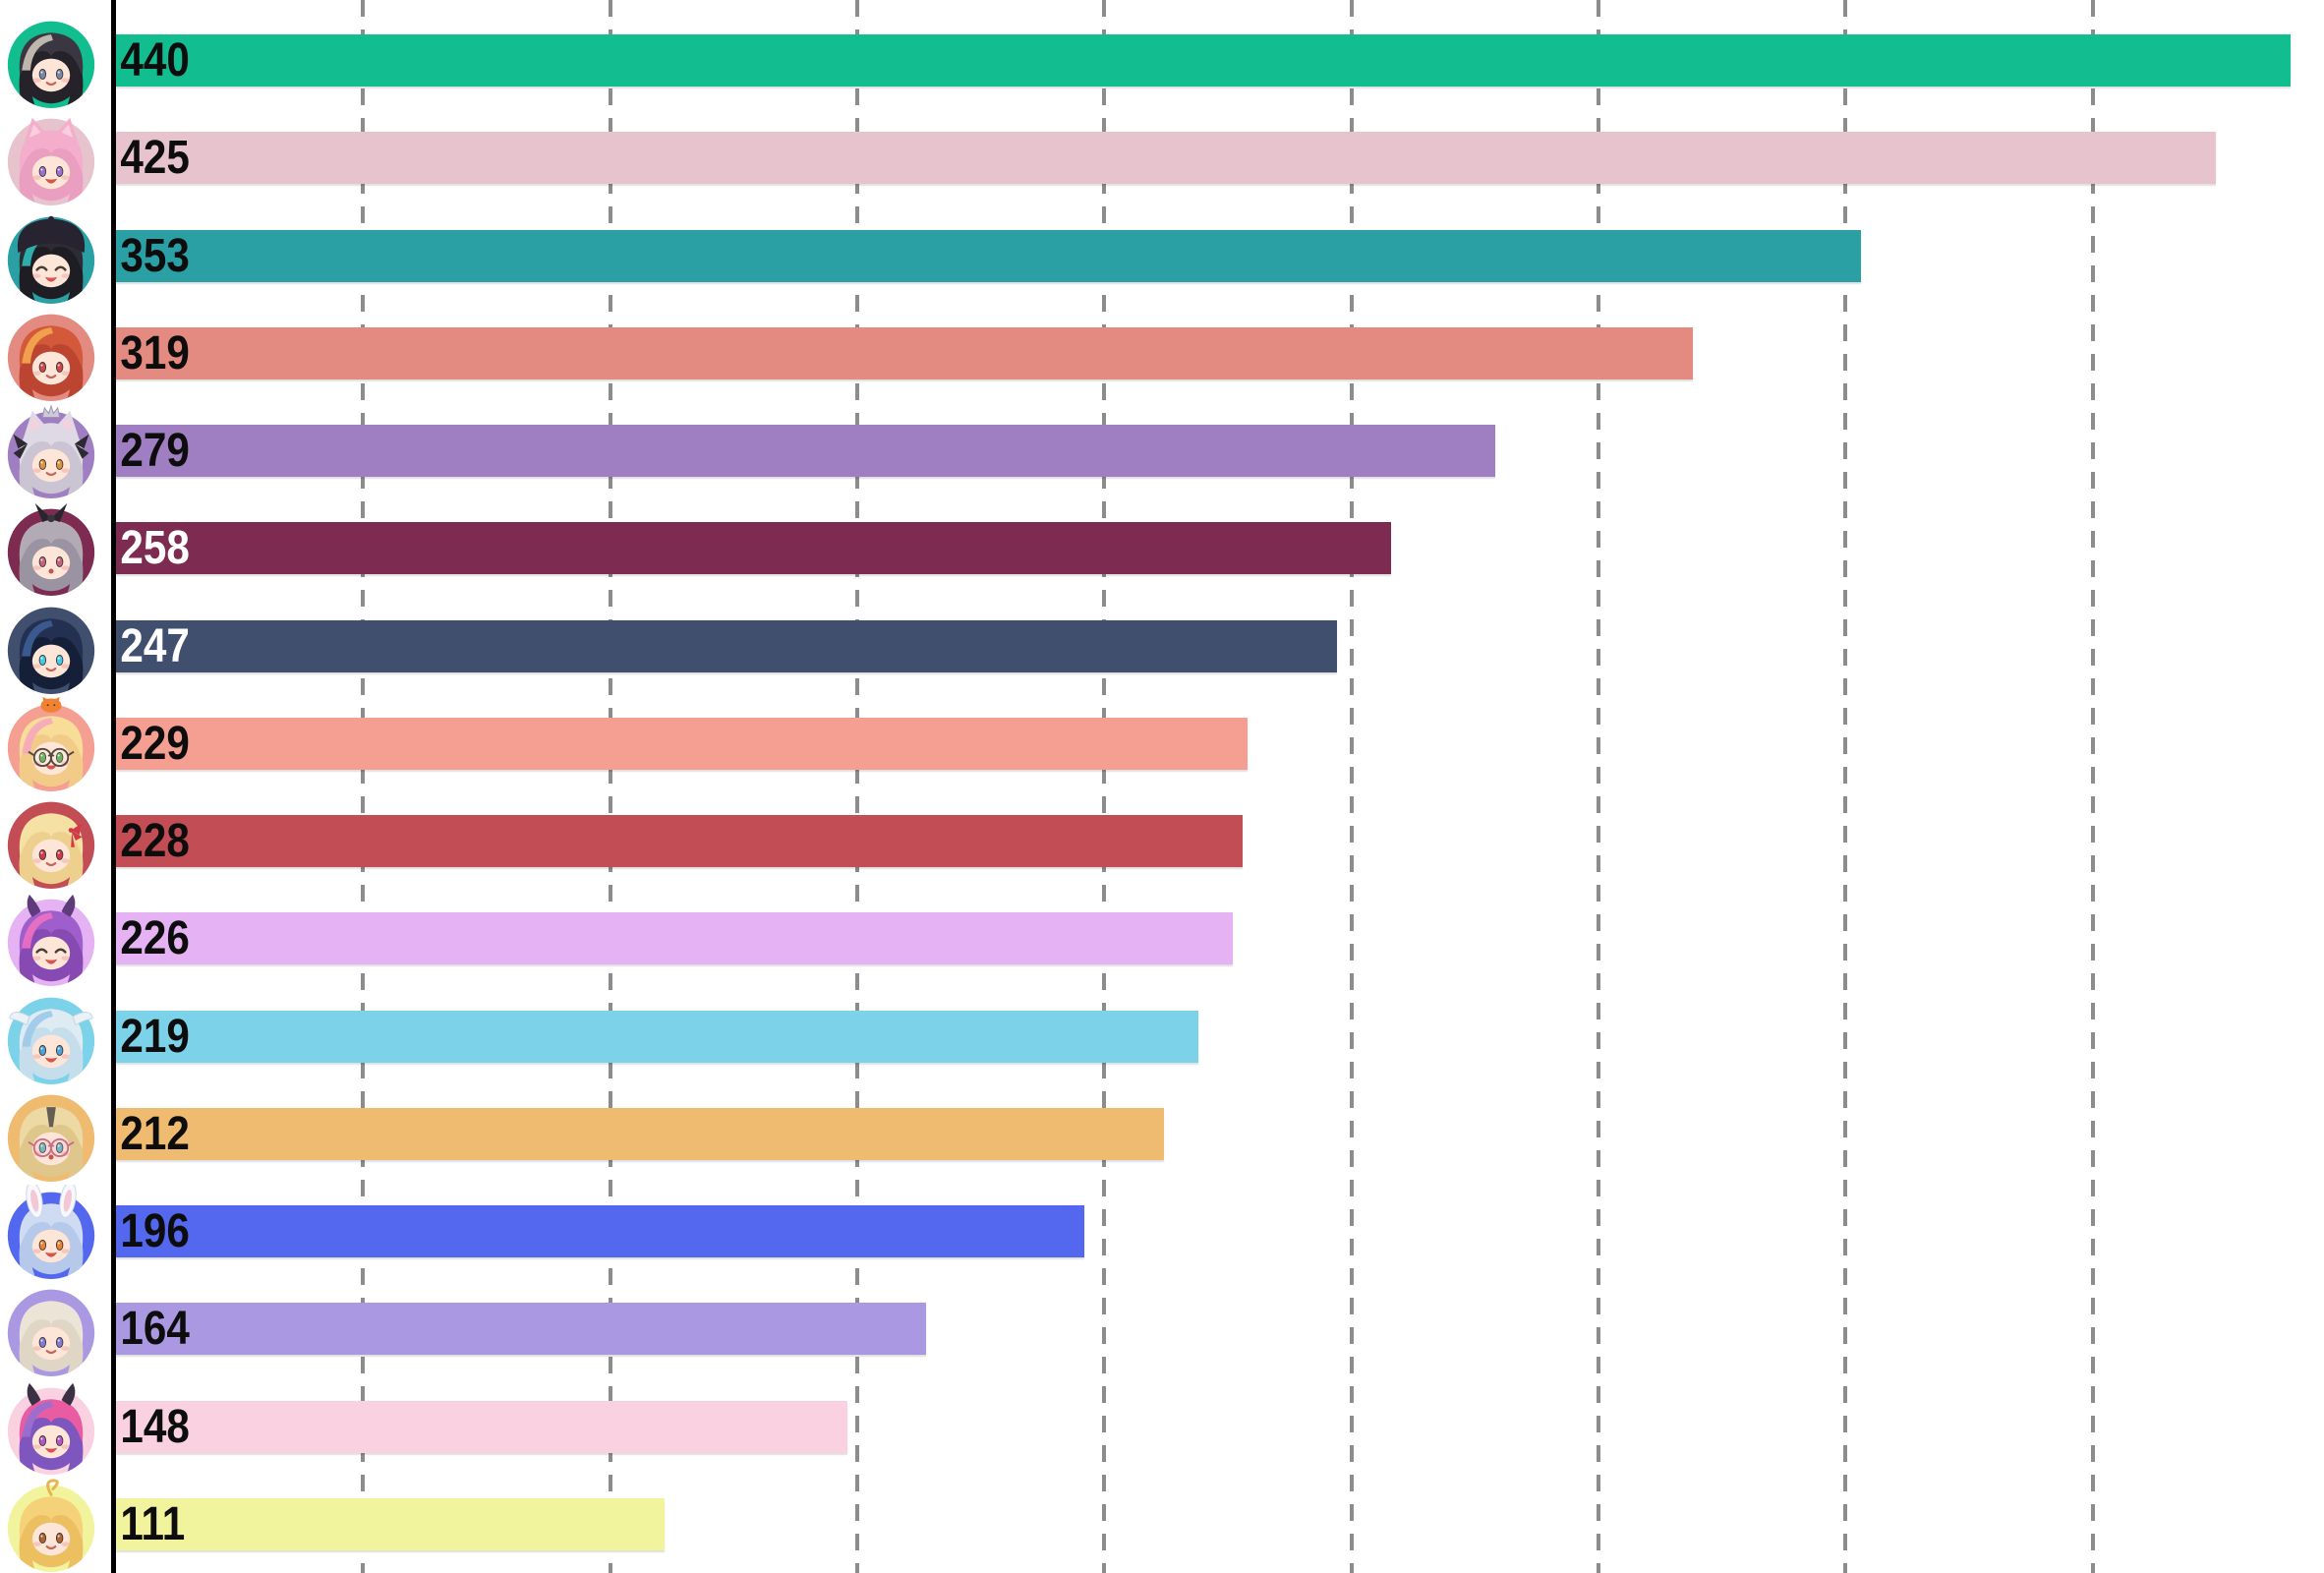 The image size is (2324, 1573). What do you see at coordinates (1166, 158) in the screenshot?
I see `bar-2: 425` at bounding box center [1166, 158].